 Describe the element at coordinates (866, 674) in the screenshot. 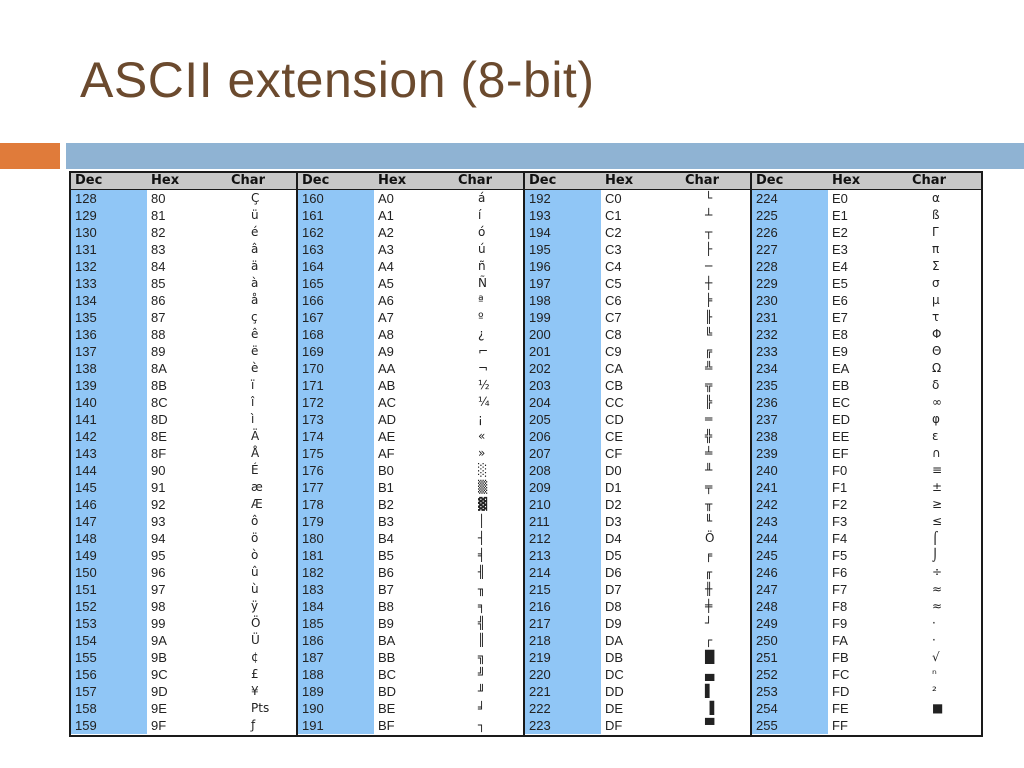

I see `table-row: 252 FC ⁿ` at that location.